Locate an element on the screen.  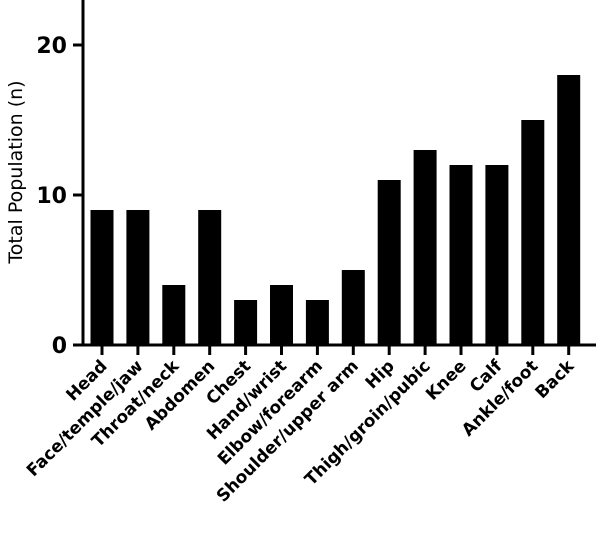
y-axis-title: Total Population (n) is located at coordinates (16, 172).